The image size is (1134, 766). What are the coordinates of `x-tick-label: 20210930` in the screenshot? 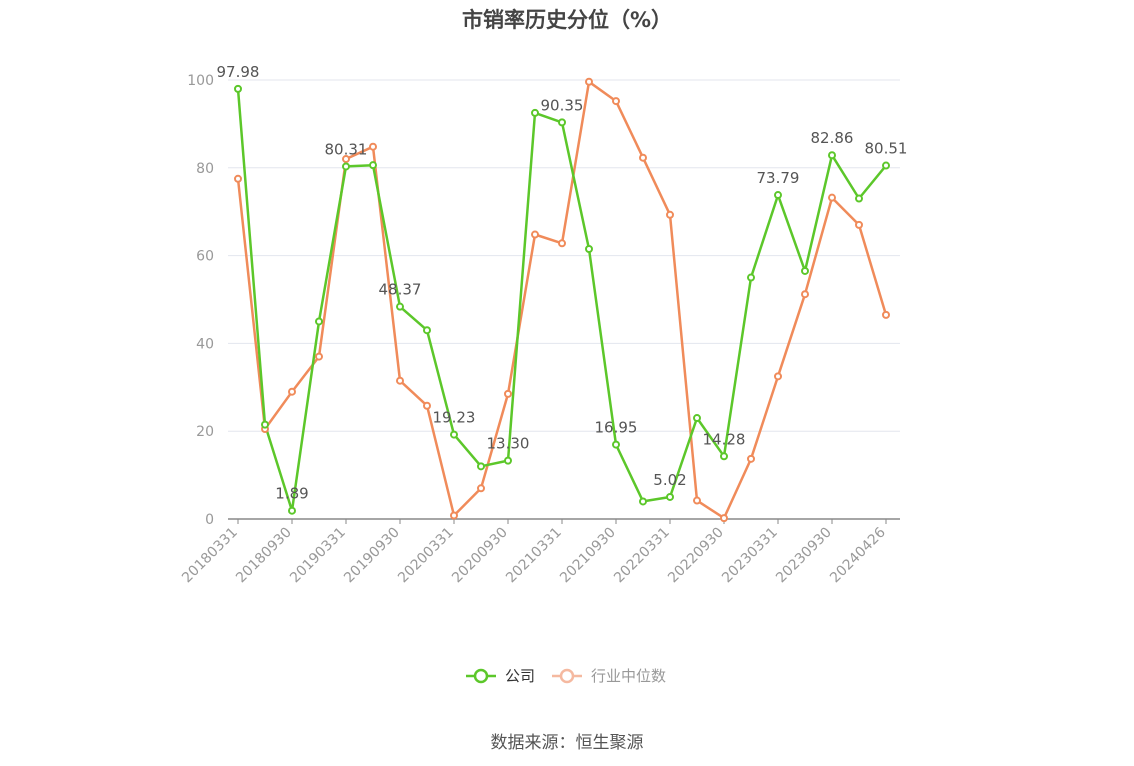 It's located at (588, 556).